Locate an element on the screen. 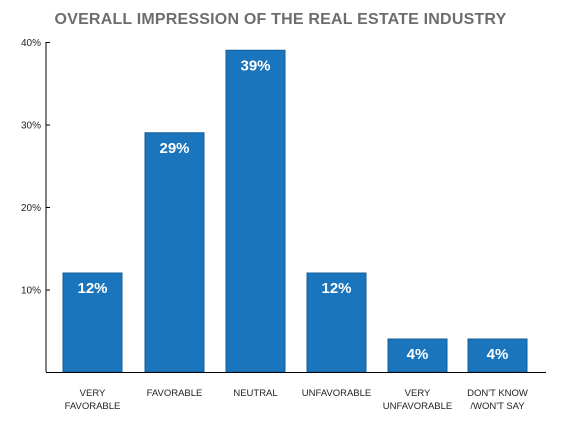 This screenshot has width=561, height=423. category-label: FAVORABLE is located at coordinates (175, 393).